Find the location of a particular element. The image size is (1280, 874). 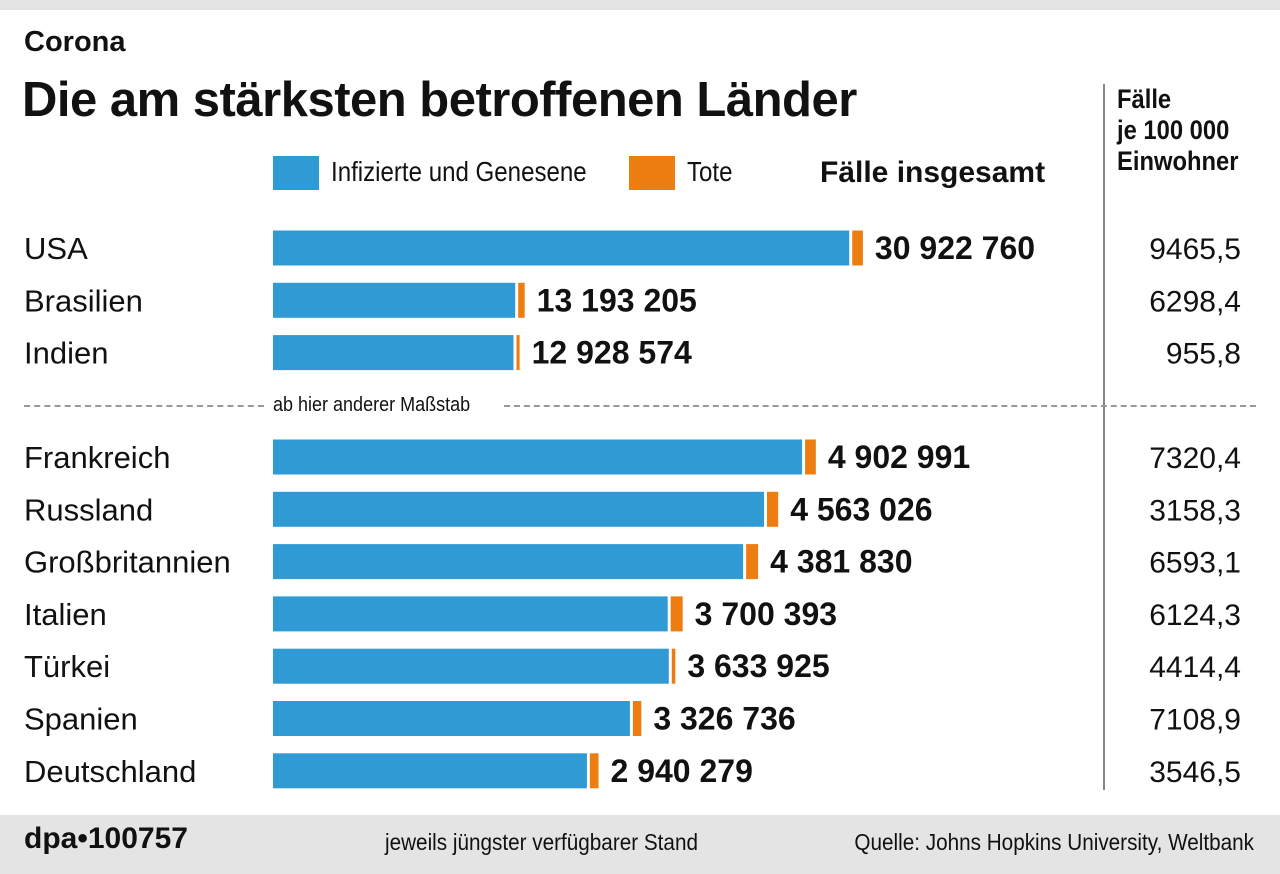

footer-bar is located at coordinates (640, 844).